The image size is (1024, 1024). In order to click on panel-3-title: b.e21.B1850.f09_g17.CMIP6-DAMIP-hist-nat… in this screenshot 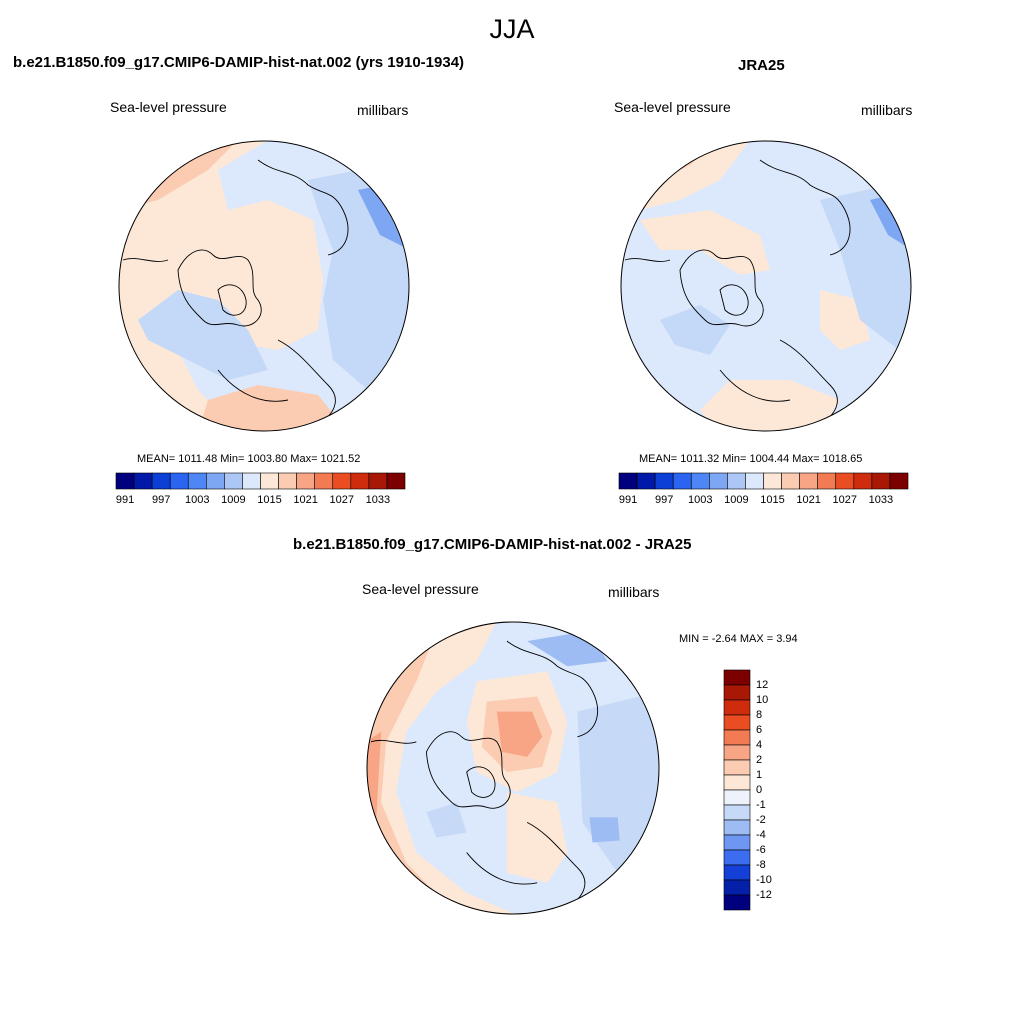, I will do `click(492, 544)`.